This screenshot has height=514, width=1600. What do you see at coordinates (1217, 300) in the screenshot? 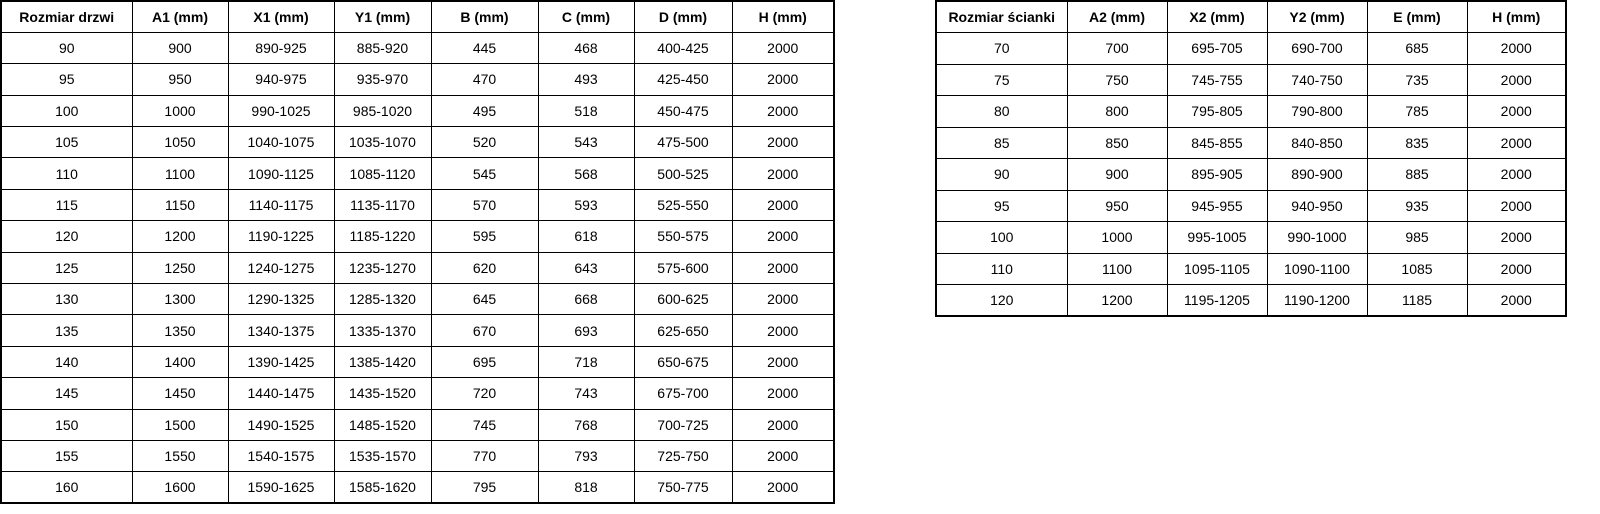
I see `table-cell: 1195-1205` at bounding box center [1217, 300].